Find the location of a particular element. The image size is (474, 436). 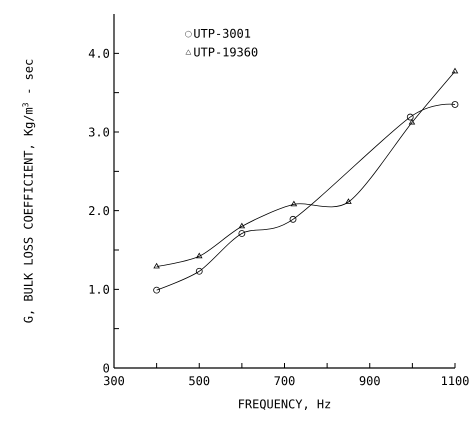

legend-label: UTP-19360 is located at coordinates (226, 51).